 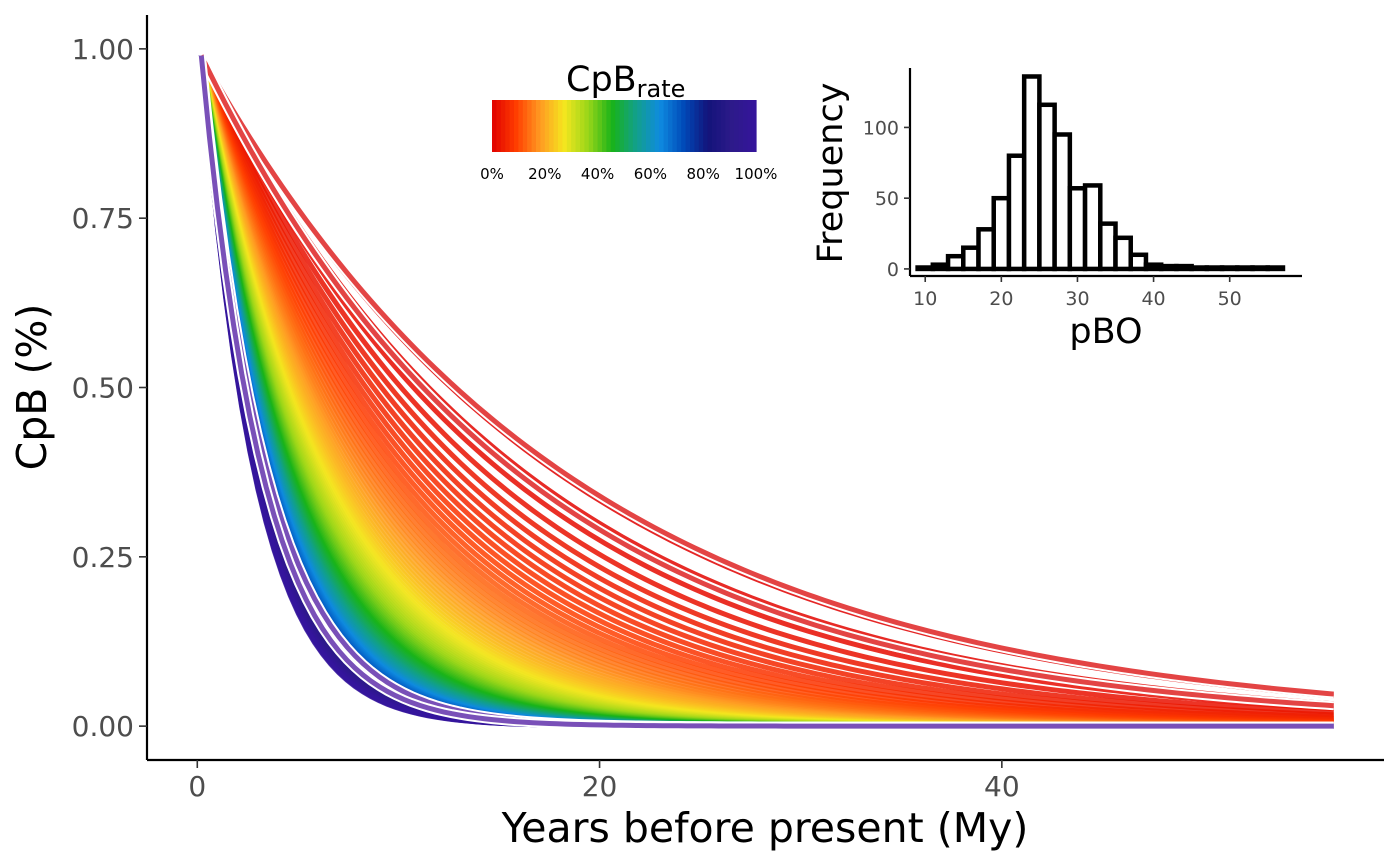 I want to click on histogram-bars, so click(x=1100, y=173).